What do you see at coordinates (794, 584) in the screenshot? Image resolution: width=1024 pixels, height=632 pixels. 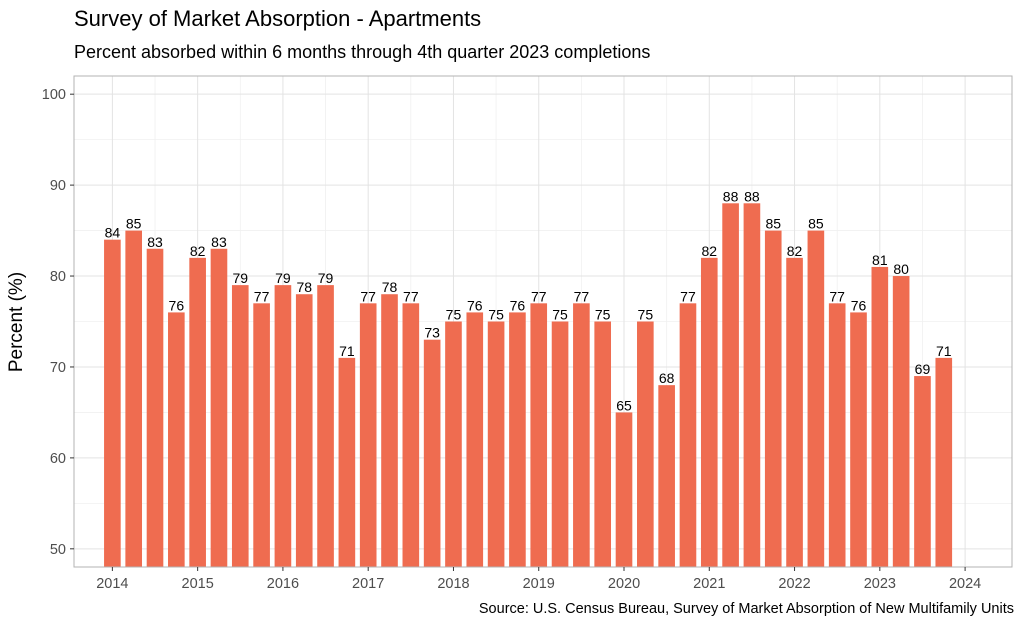 I see `x-tick-label: 2022` at bounding box center [794, 584].